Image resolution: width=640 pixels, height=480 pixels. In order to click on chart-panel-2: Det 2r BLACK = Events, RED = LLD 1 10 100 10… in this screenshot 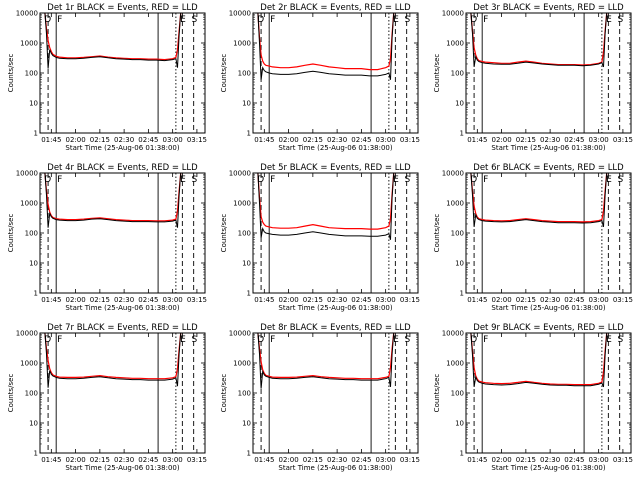, I will do `click(320, 77)`.